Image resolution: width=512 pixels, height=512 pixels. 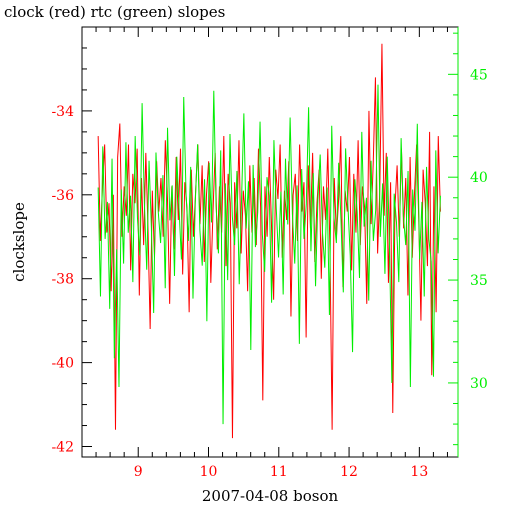 What do you see at coordinates (349, 472) in the screenshot?
I see `x-tick-label: 12` at bounding box center [349, 472].